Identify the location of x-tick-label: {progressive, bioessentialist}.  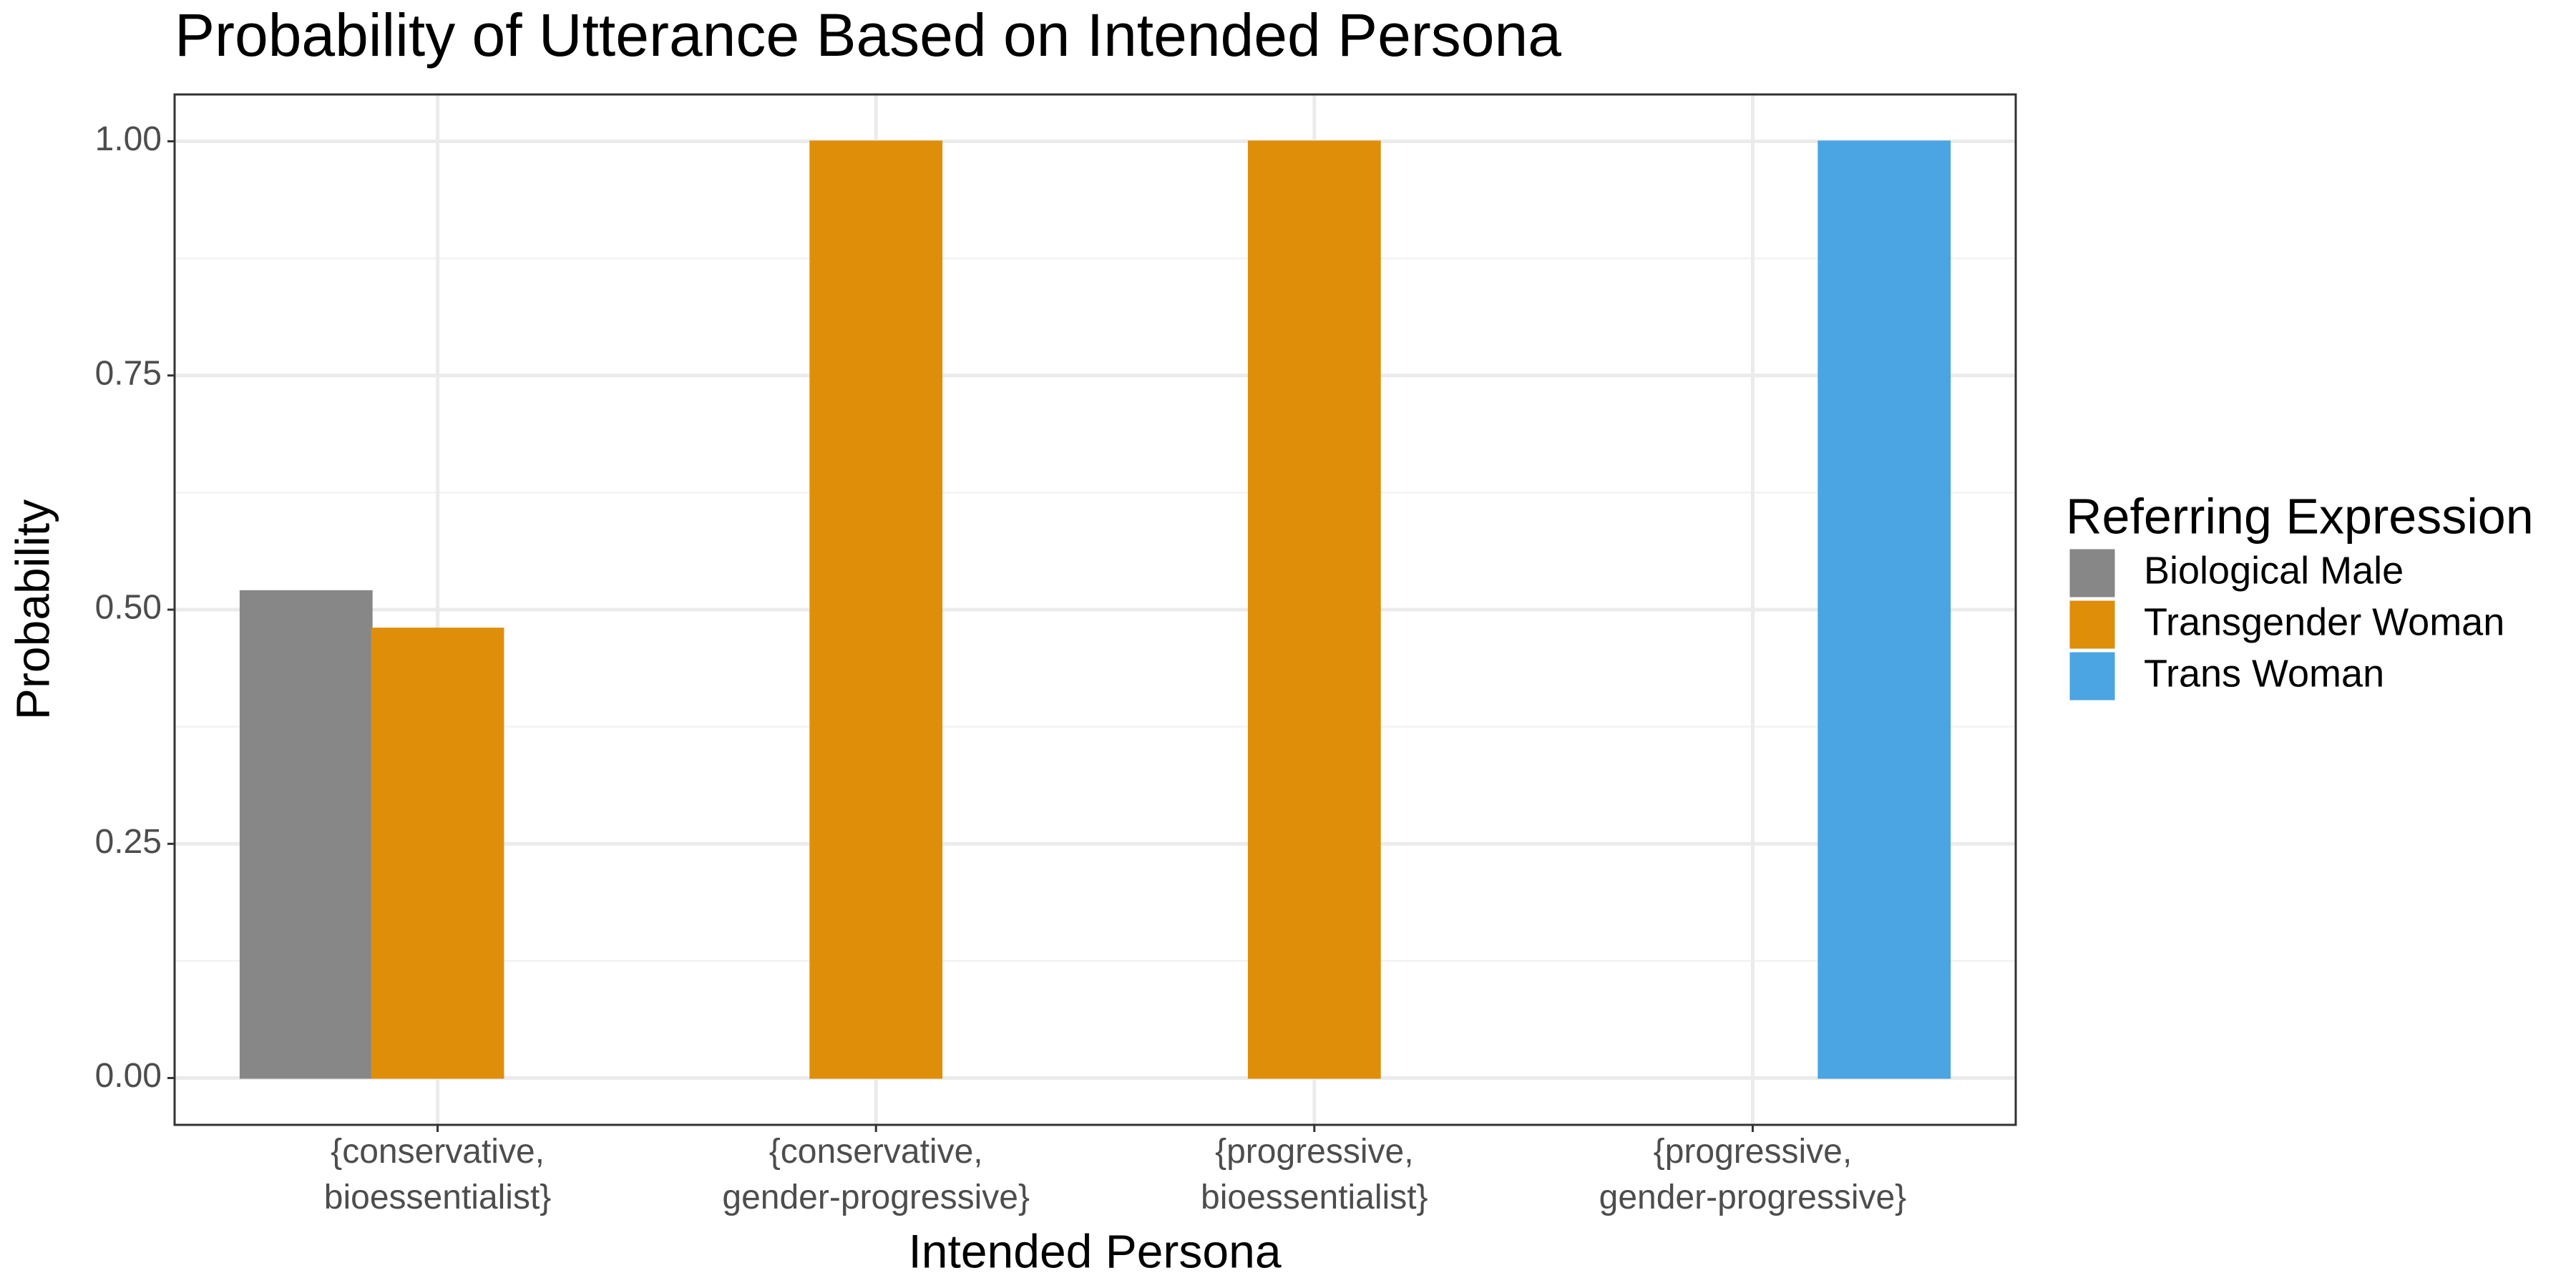
(1314, 1174).